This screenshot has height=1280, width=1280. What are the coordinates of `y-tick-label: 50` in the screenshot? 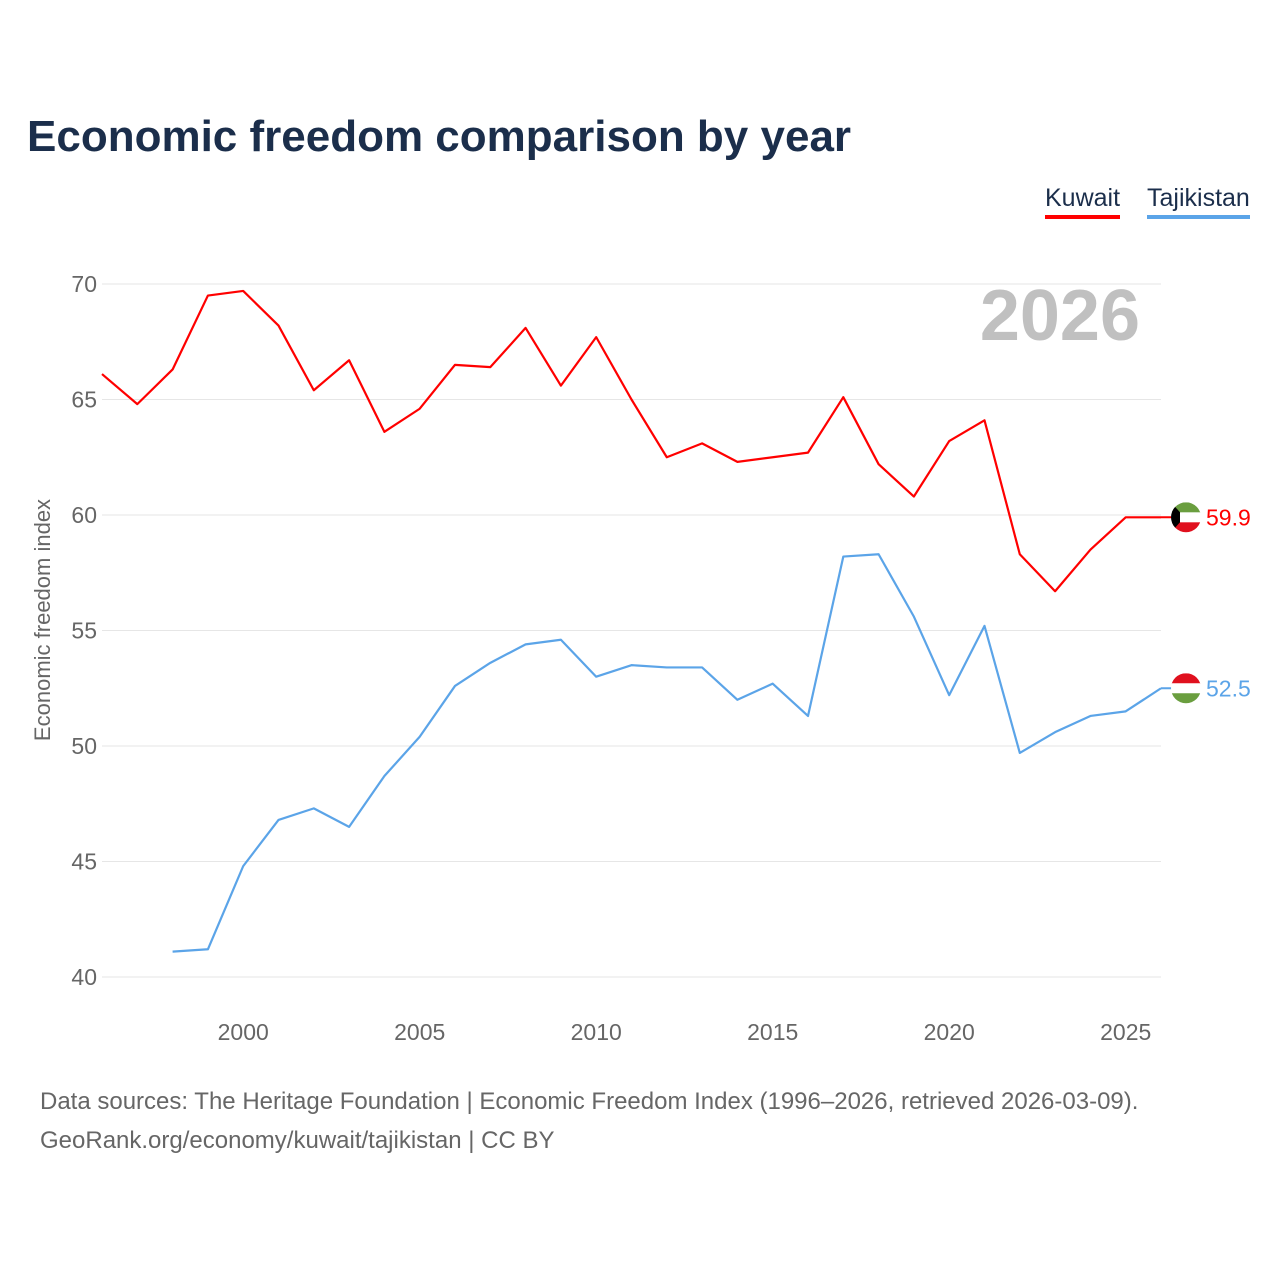 It's located at (84, 746).